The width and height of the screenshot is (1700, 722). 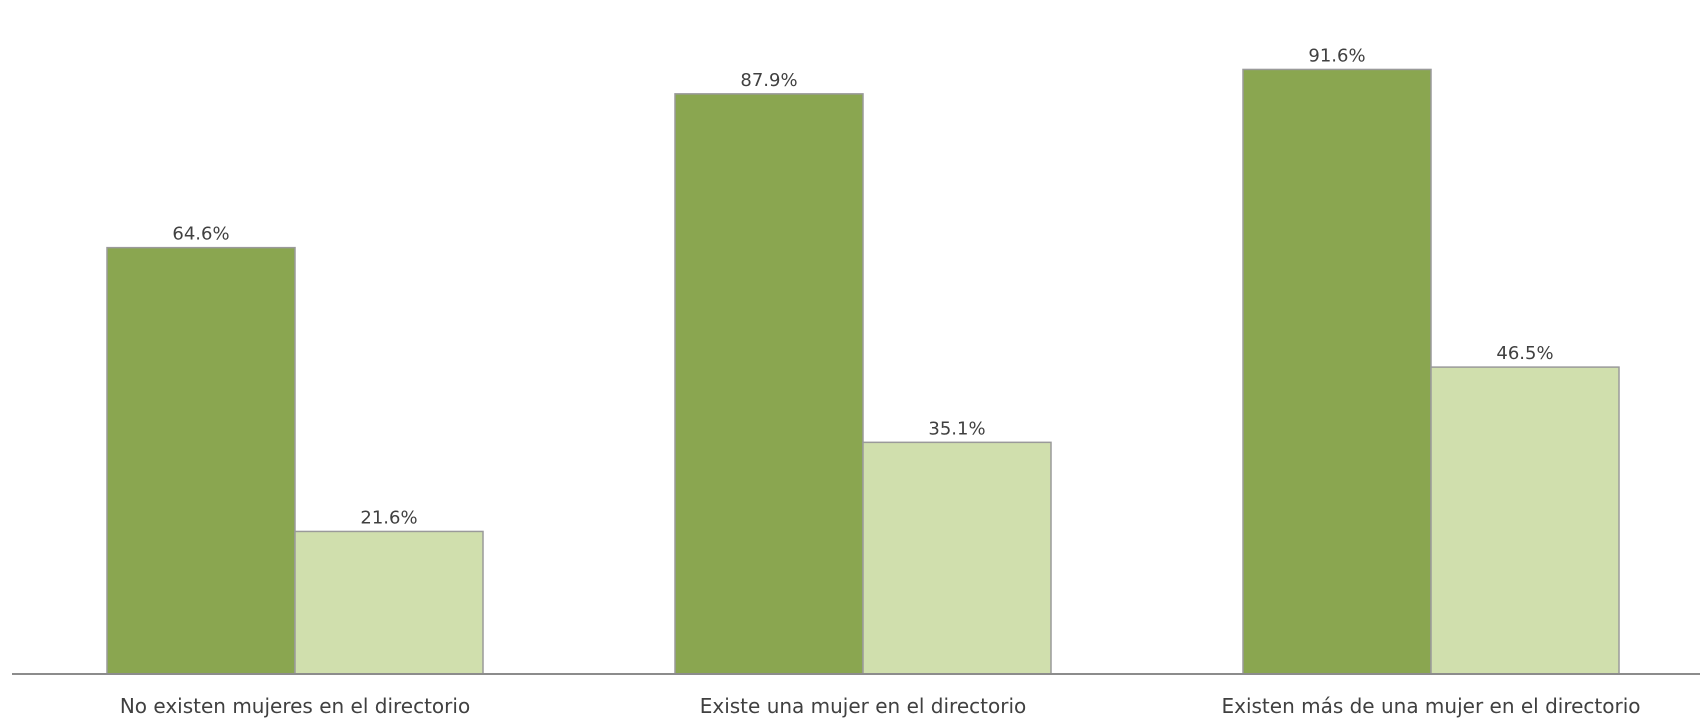 What do you see at coordinates (200, 234) in the screenshot?
I see `data-label-series-0-cat-0: 64.6%` at bounding box center [200, 234].